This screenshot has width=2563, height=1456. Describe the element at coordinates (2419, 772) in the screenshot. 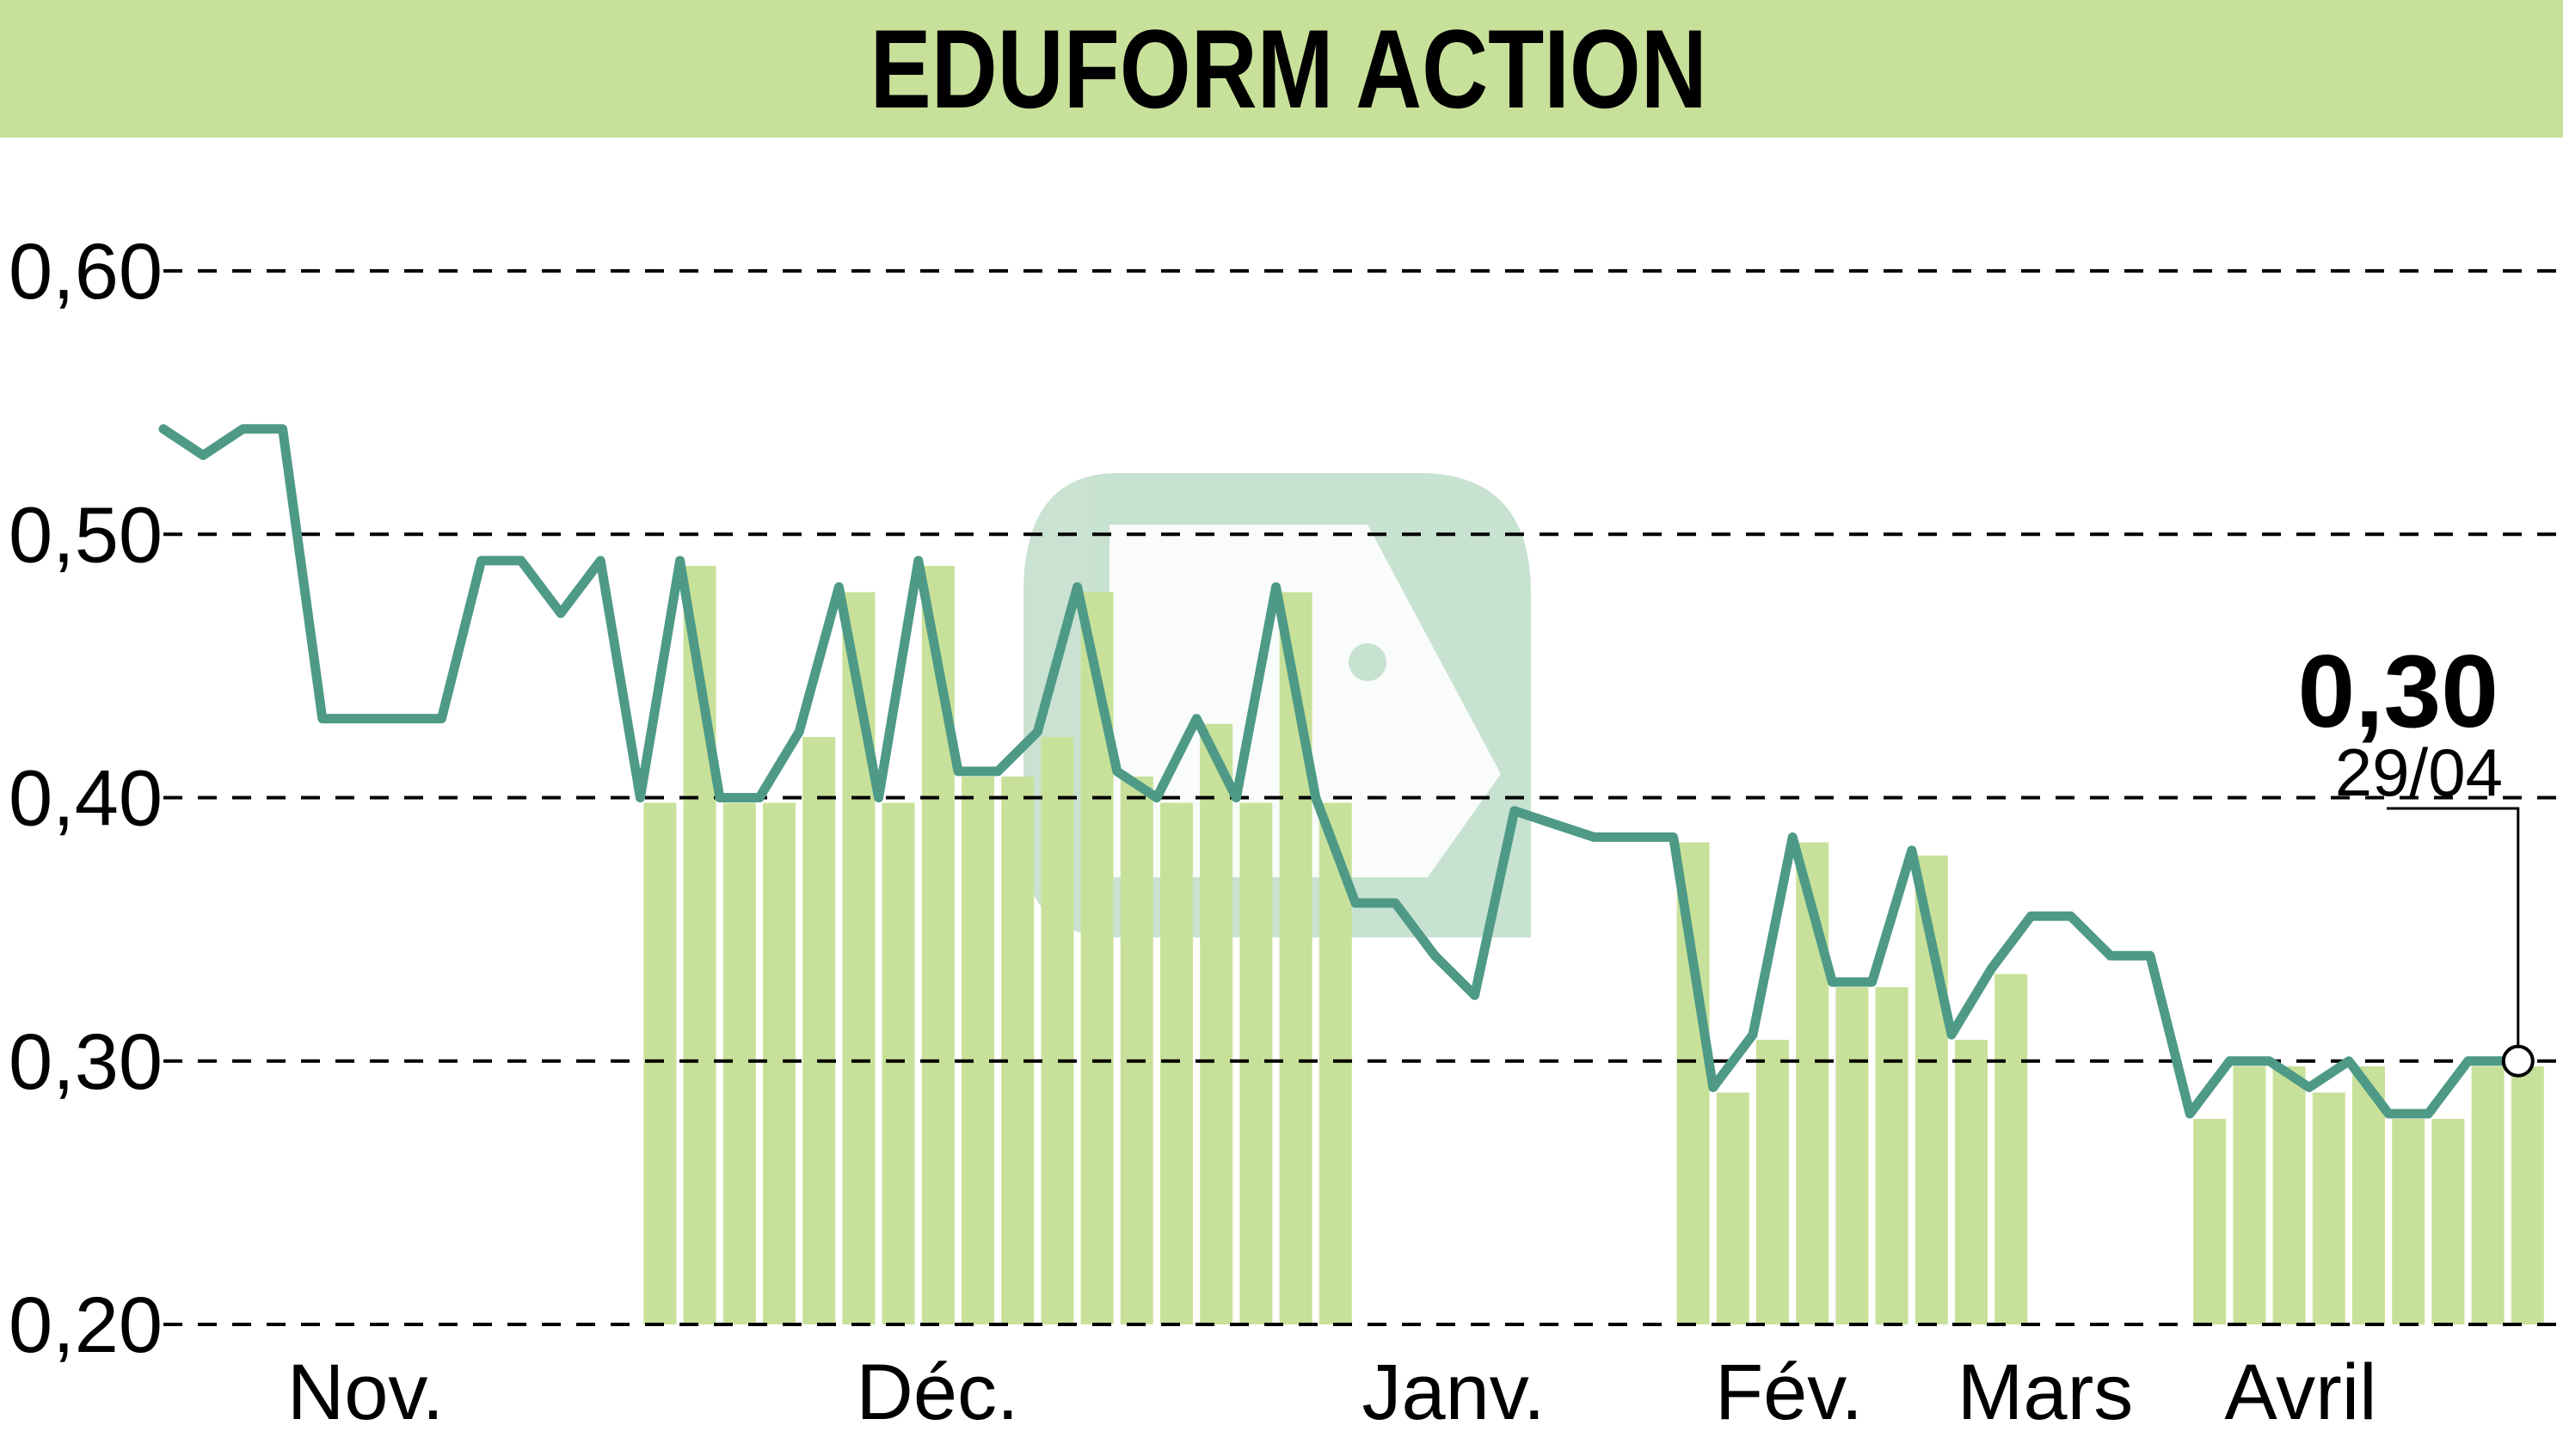

I see `last-value-date: 29/04` at that location.